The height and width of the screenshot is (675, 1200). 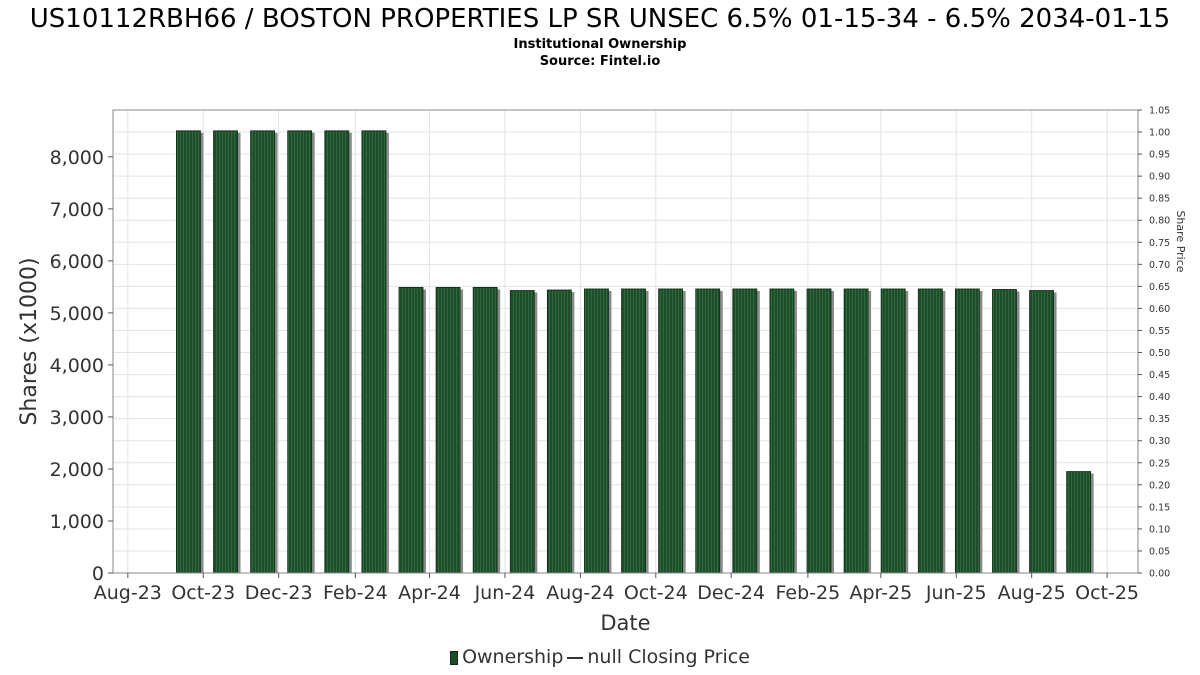 I want to click on x-tick-label: Aug-23, so click(x=128, y=593).